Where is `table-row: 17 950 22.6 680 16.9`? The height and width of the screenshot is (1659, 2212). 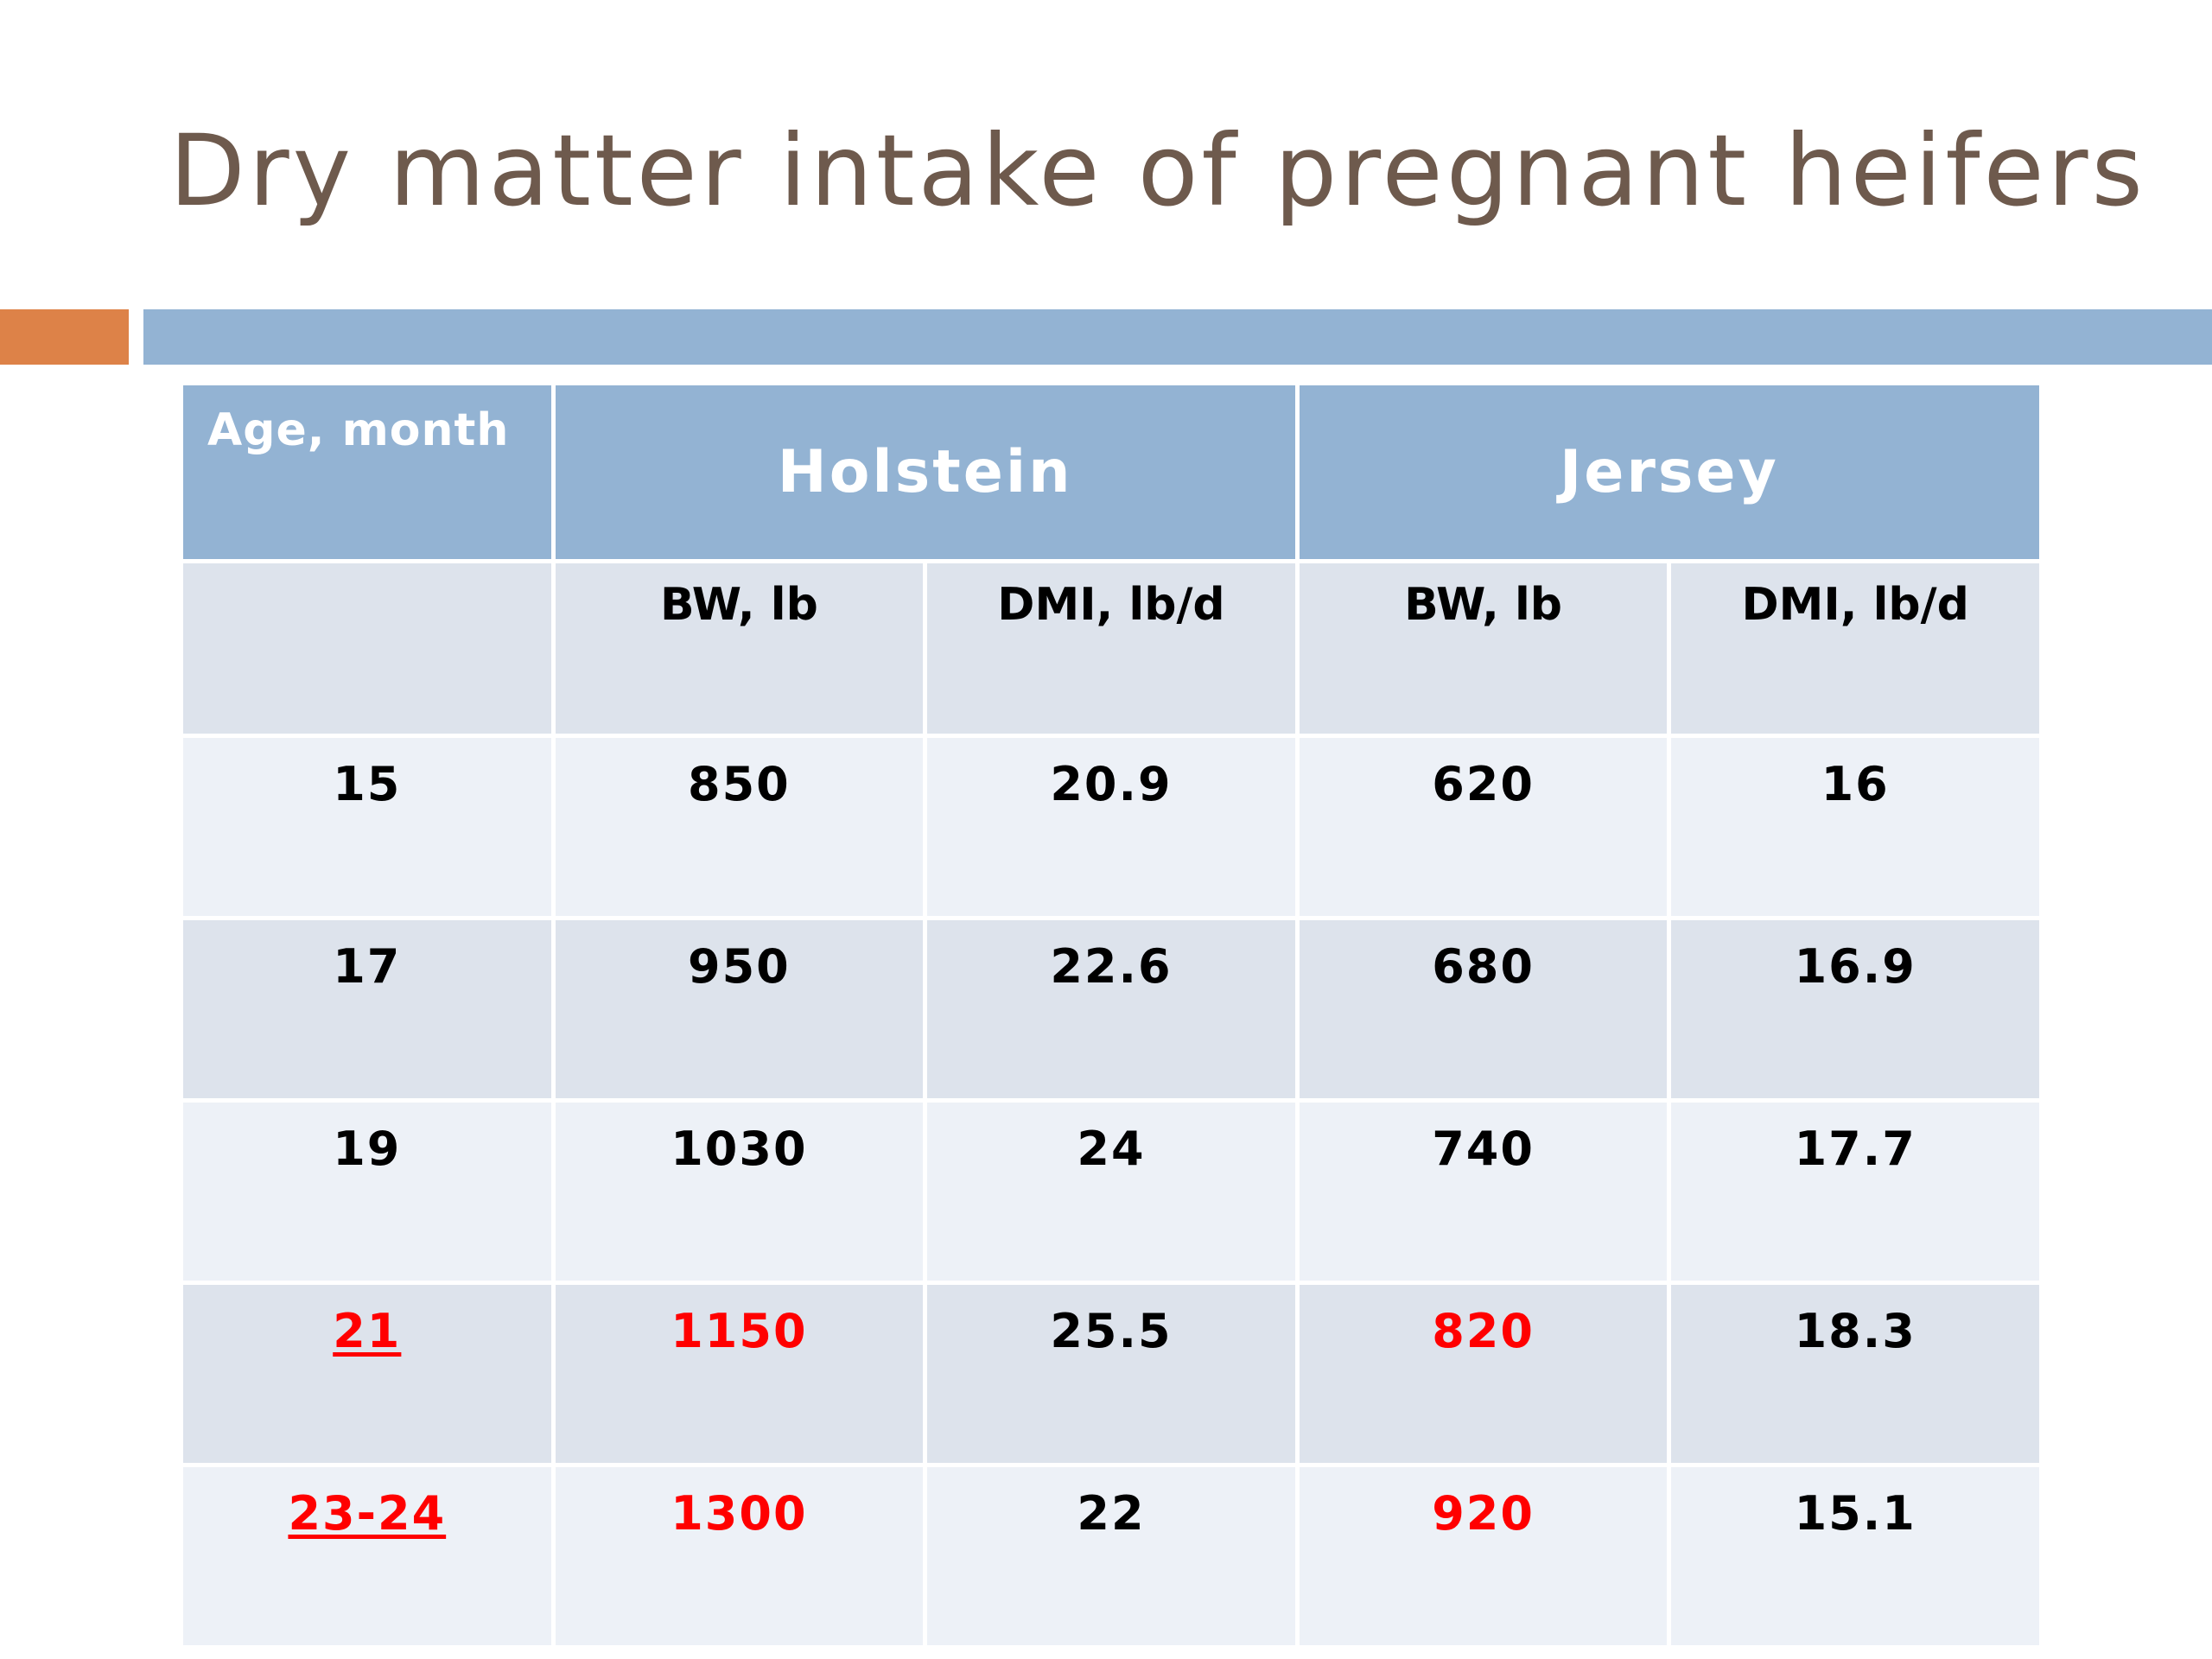 table-row: 17 950 22.6 680 16.9 is located at coordinates (1111, 1009).